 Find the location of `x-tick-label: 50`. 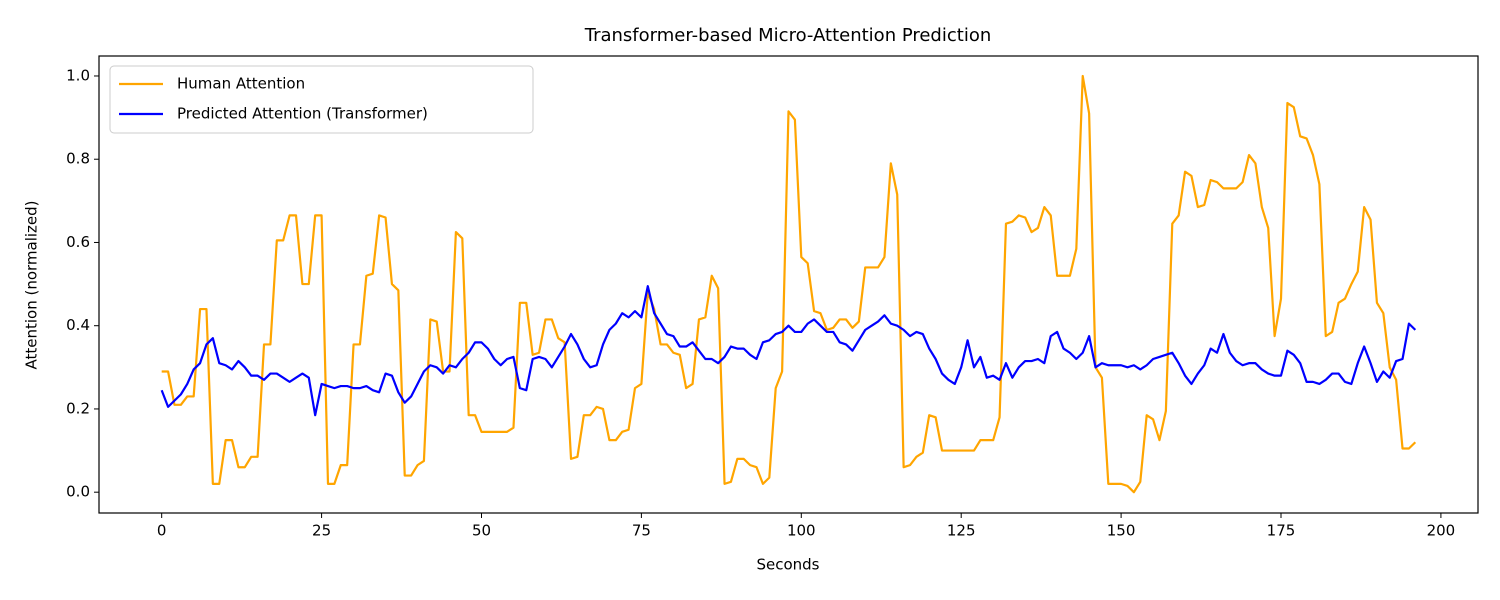

x-tick-label: 50 is located at coordinates (481, 531).